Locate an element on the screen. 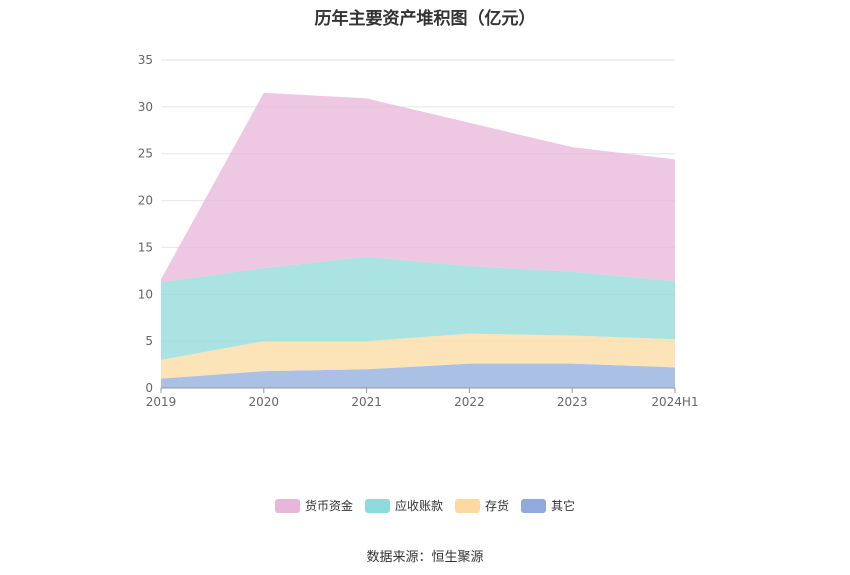  x-tick-label: 2023 is located at coordinates (572, 402).